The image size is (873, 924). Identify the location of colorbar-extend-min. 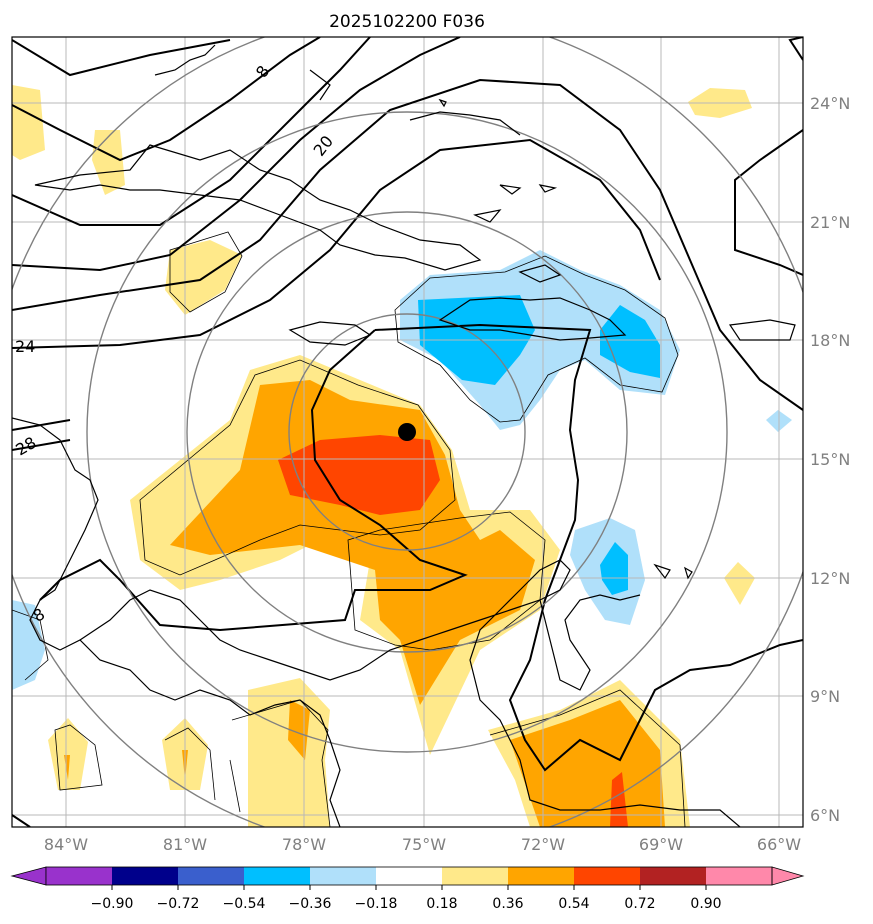
(28, 876).